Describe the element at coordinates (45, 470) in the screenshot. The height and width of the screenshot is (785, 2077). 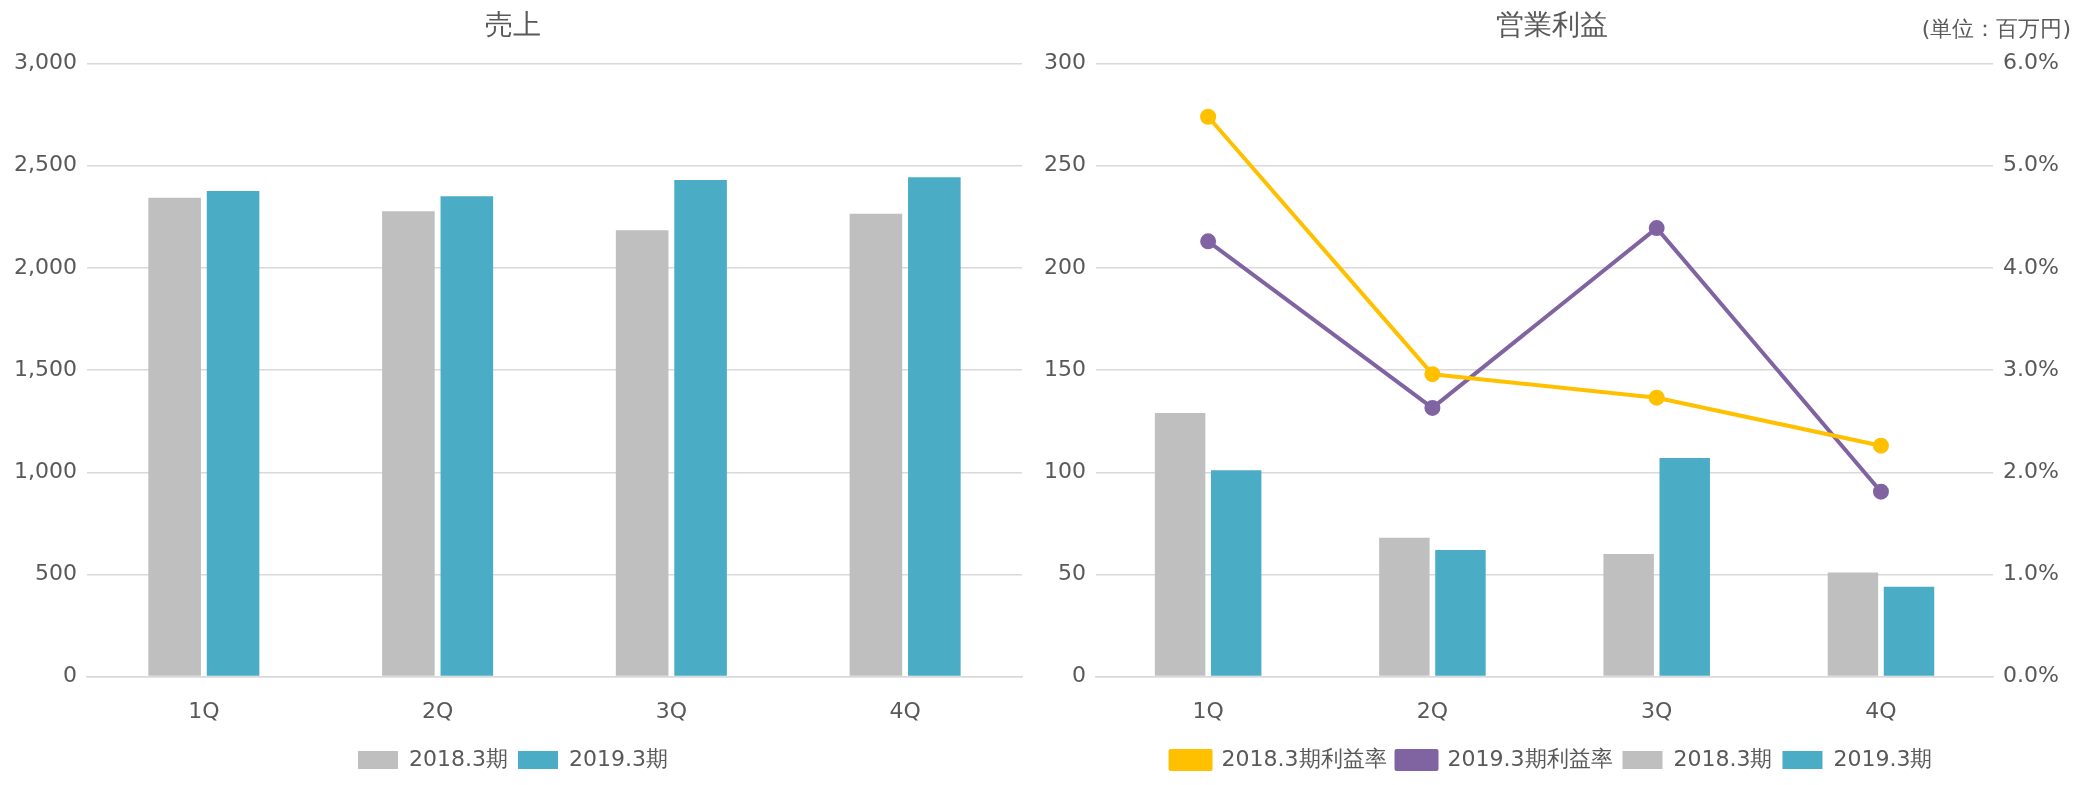
I see `y-tick-label: 1,000` at that location.